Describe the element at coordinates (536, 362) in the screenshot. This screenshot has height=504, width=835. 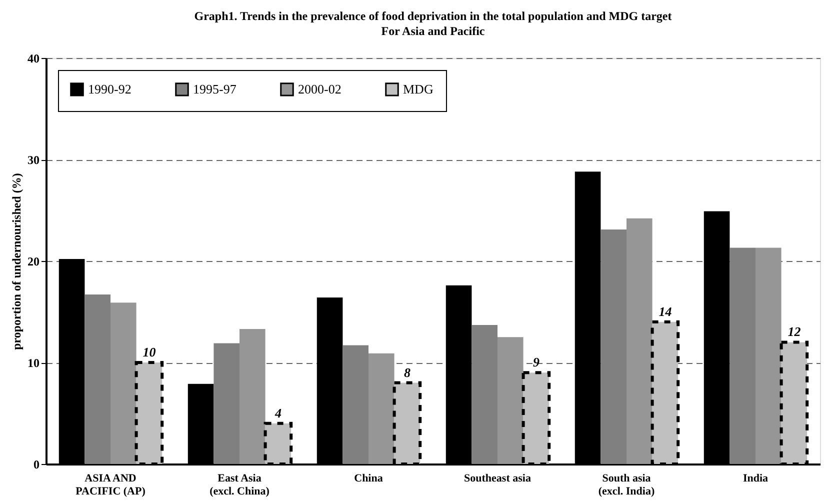
I see `data-label: 9` at that location.